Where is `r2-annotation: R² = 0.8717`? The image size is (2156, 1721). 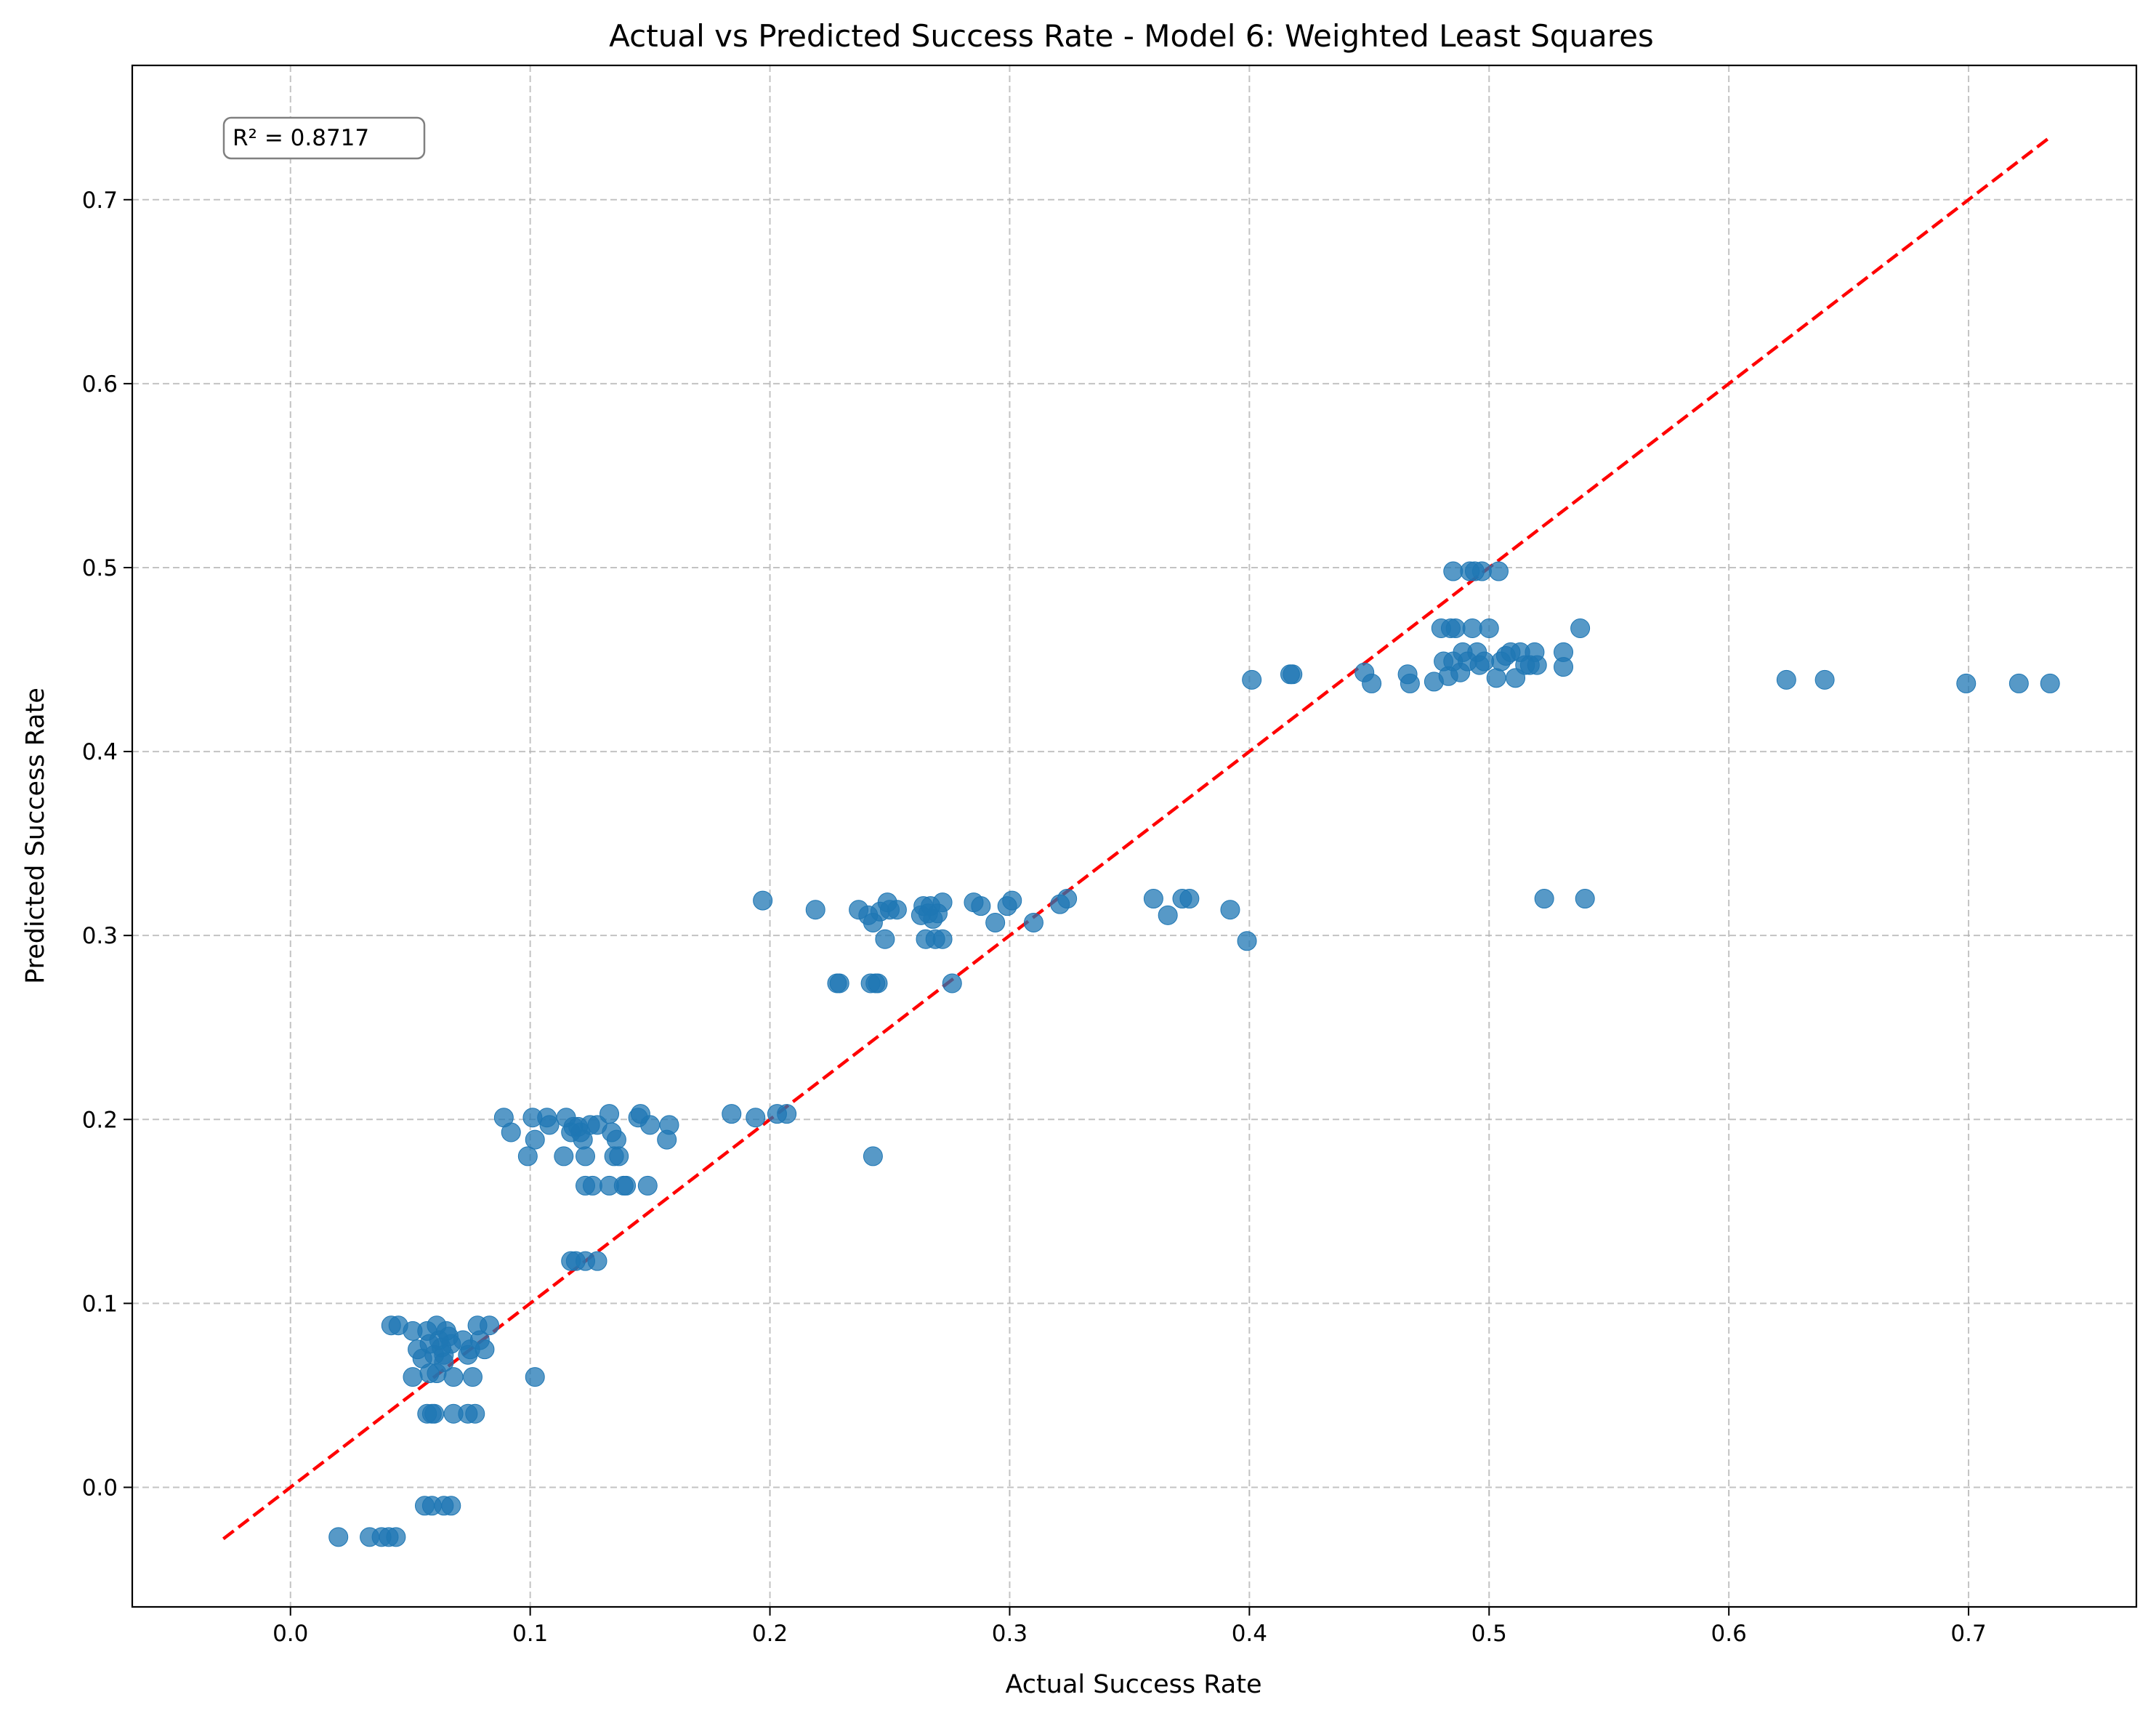
r2-annotation: R² = 0.8717 is located at coordinates (324, 138).